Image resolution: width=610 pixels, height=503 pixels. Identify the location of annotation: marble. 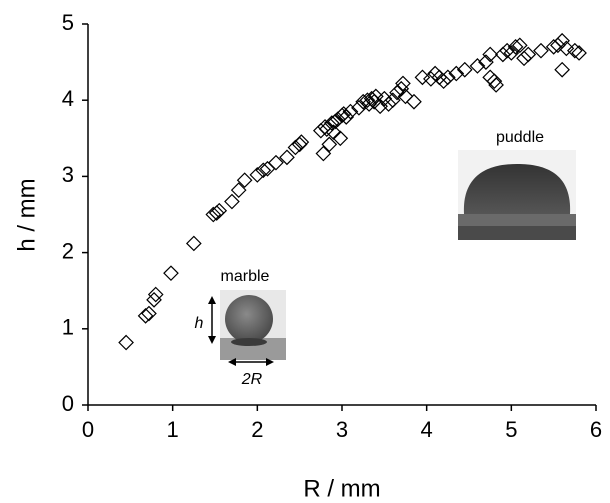
(245, 276).